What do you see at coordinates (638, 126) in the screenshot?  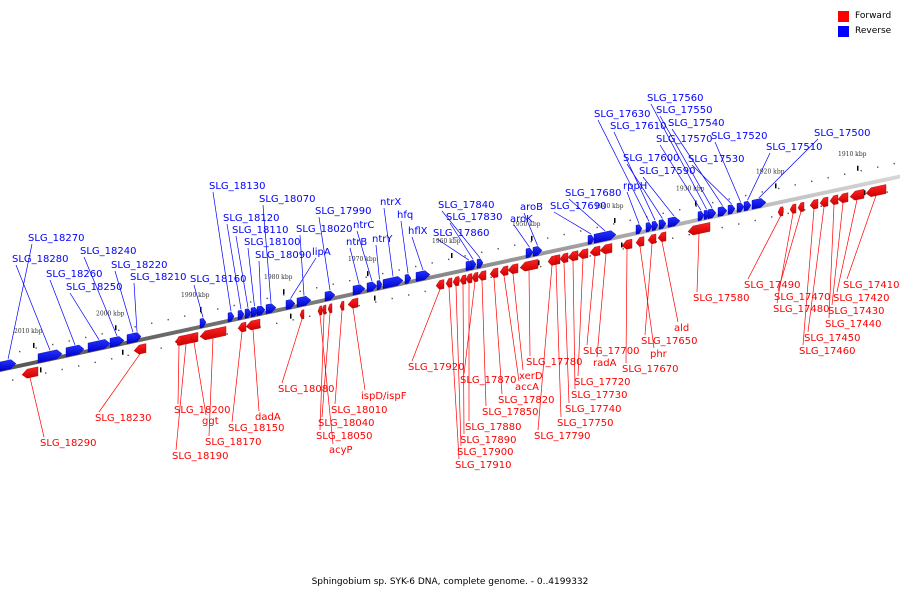 I see `gene-label-slg-17610: SLG_17610` at bounding box center [638, 126].